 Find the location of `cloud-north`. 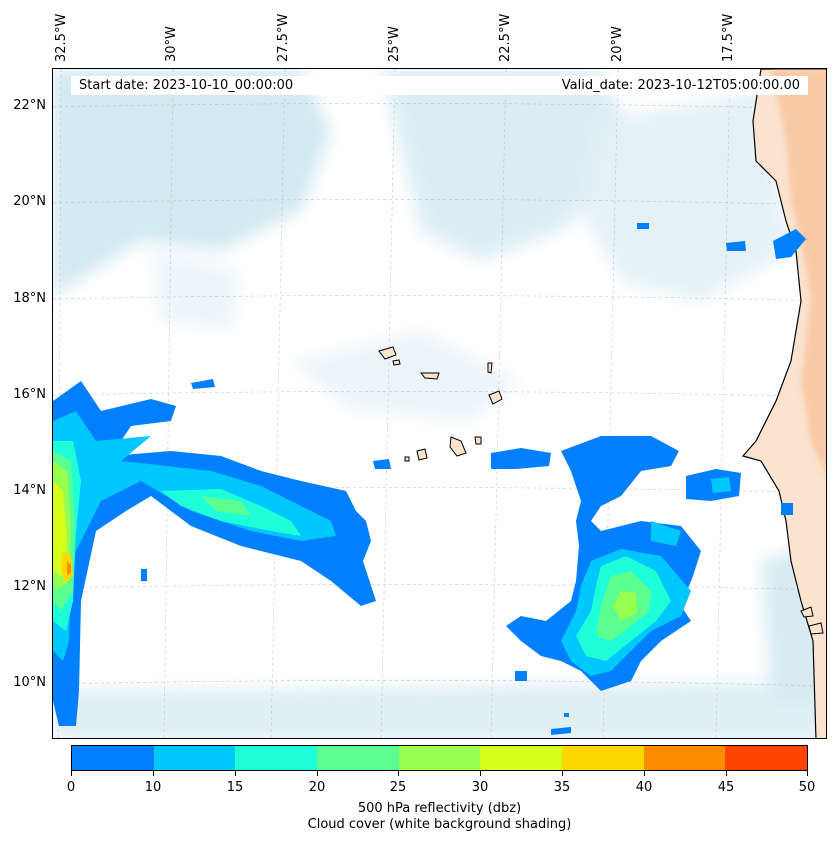

cloud-north is located at coordinates (511, 165).